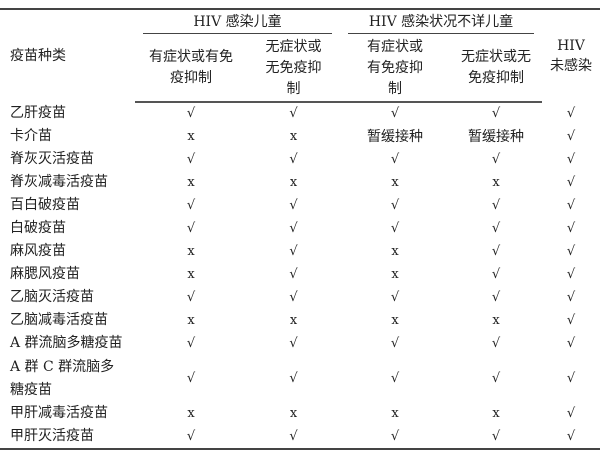 The height and width of the screenshot is (450, 600). What do you see at coordinates (38, 251) in the screenshot?
I see `vaccine-name: 麻风疫苗` at bounding box center [38, 251].